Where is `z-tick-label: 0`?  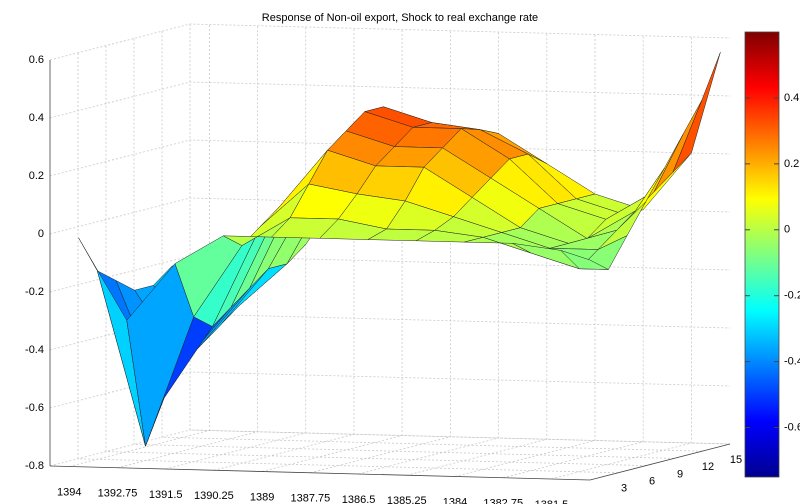
z-tick-label: 0 is located at coordinates (41, 234).